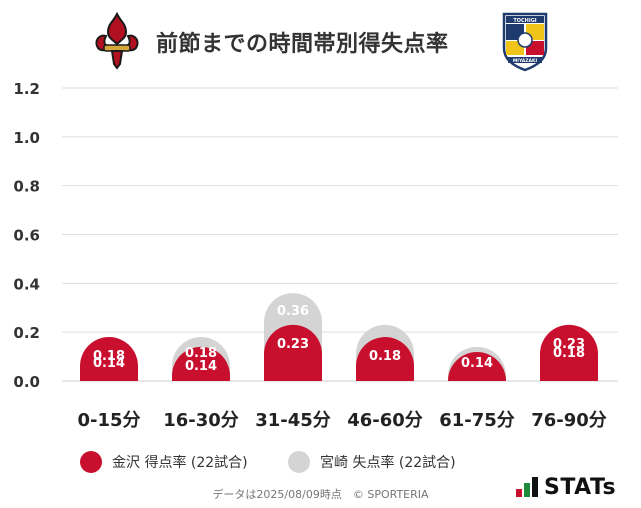 This screenshot has width=641, height=508. Describe the element at coordinates (525, 42) in the screenshot. I see `shield-crest-icon: TOCHIGI MIYAZAKI` at that location.